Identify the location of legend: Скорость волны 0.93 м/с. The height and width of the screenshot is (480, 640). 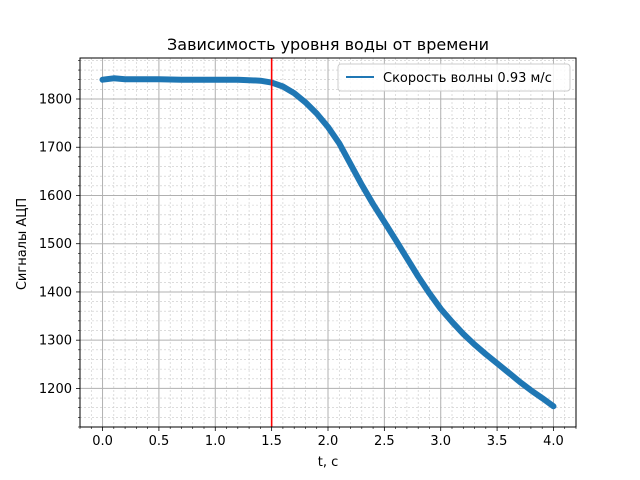
(454, 77).